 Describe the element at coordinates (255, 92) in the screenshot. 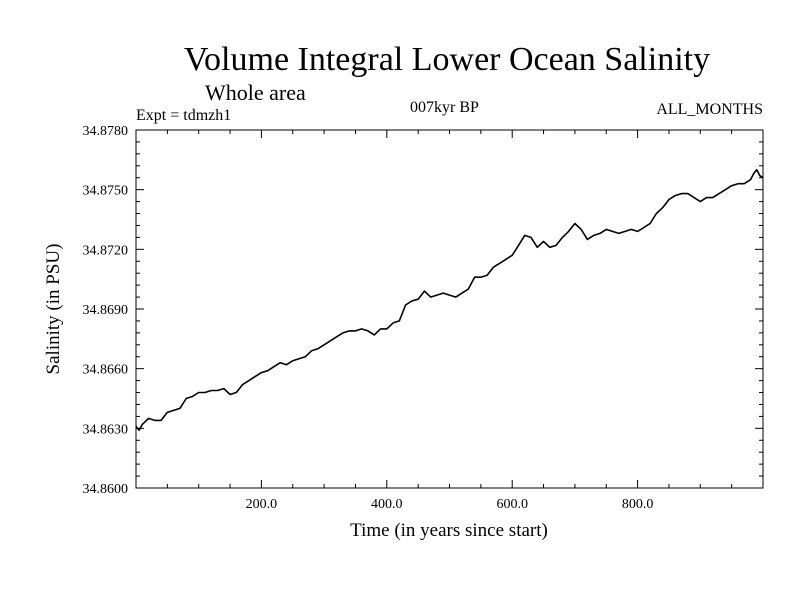

I see `chart-subtitle: Whole area` at that location.